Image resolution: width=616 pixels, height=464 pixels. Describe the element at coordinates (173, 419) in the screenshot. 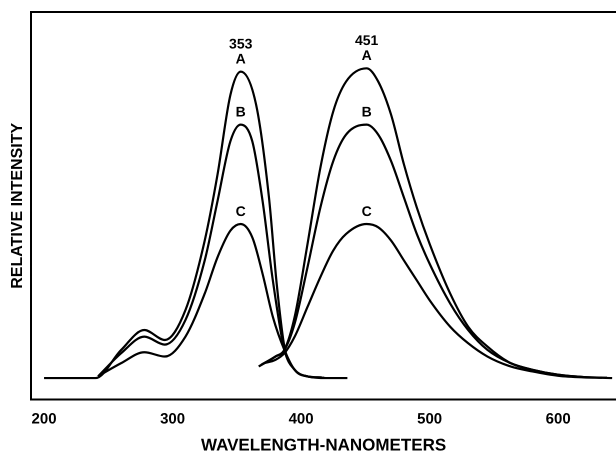

I see `x-tick-label: 300` at that location.